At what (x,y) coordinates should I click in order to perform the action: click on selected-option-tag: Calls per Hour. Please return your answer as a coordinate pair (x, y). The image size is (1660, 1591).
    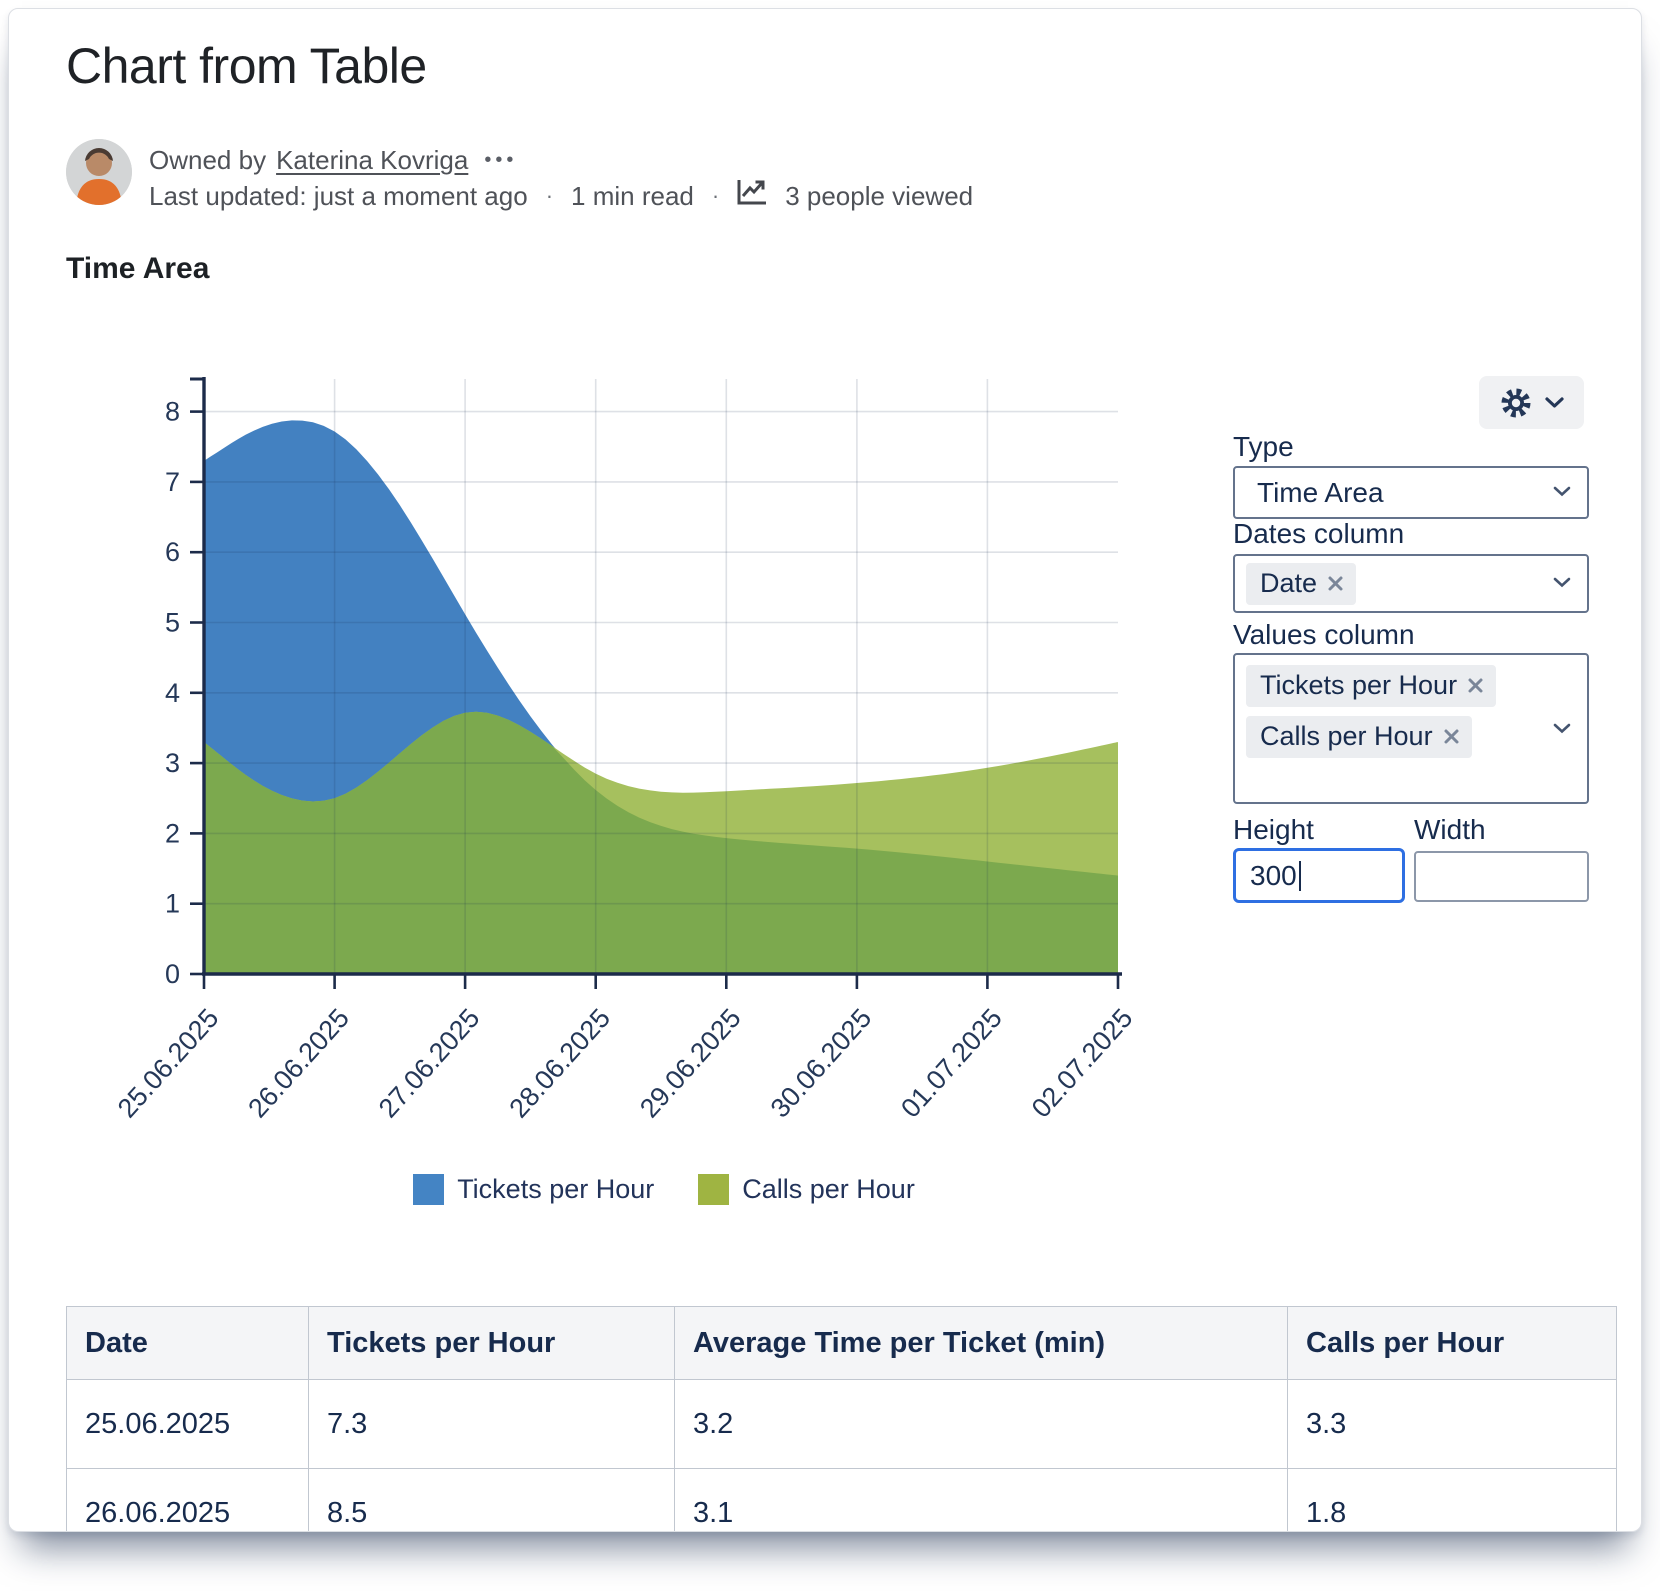
    Looking at the image, I should click on (1359, 737).